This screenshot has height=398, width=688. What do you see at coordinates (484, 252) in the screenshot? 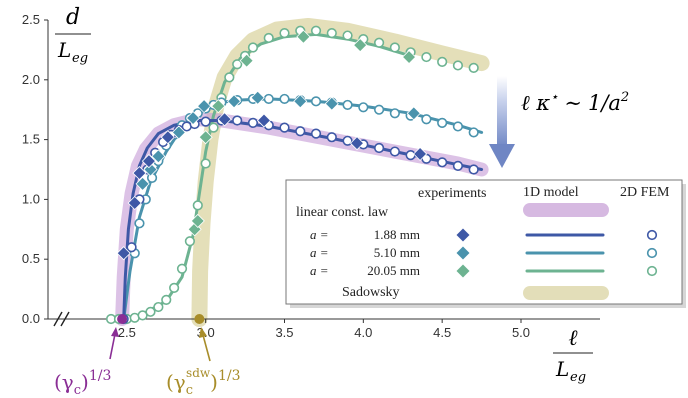
I see `legend-rows: a = 1.88 mm a = 5.10 mm a = 20.05 mm` at bounding box center [484, 252].